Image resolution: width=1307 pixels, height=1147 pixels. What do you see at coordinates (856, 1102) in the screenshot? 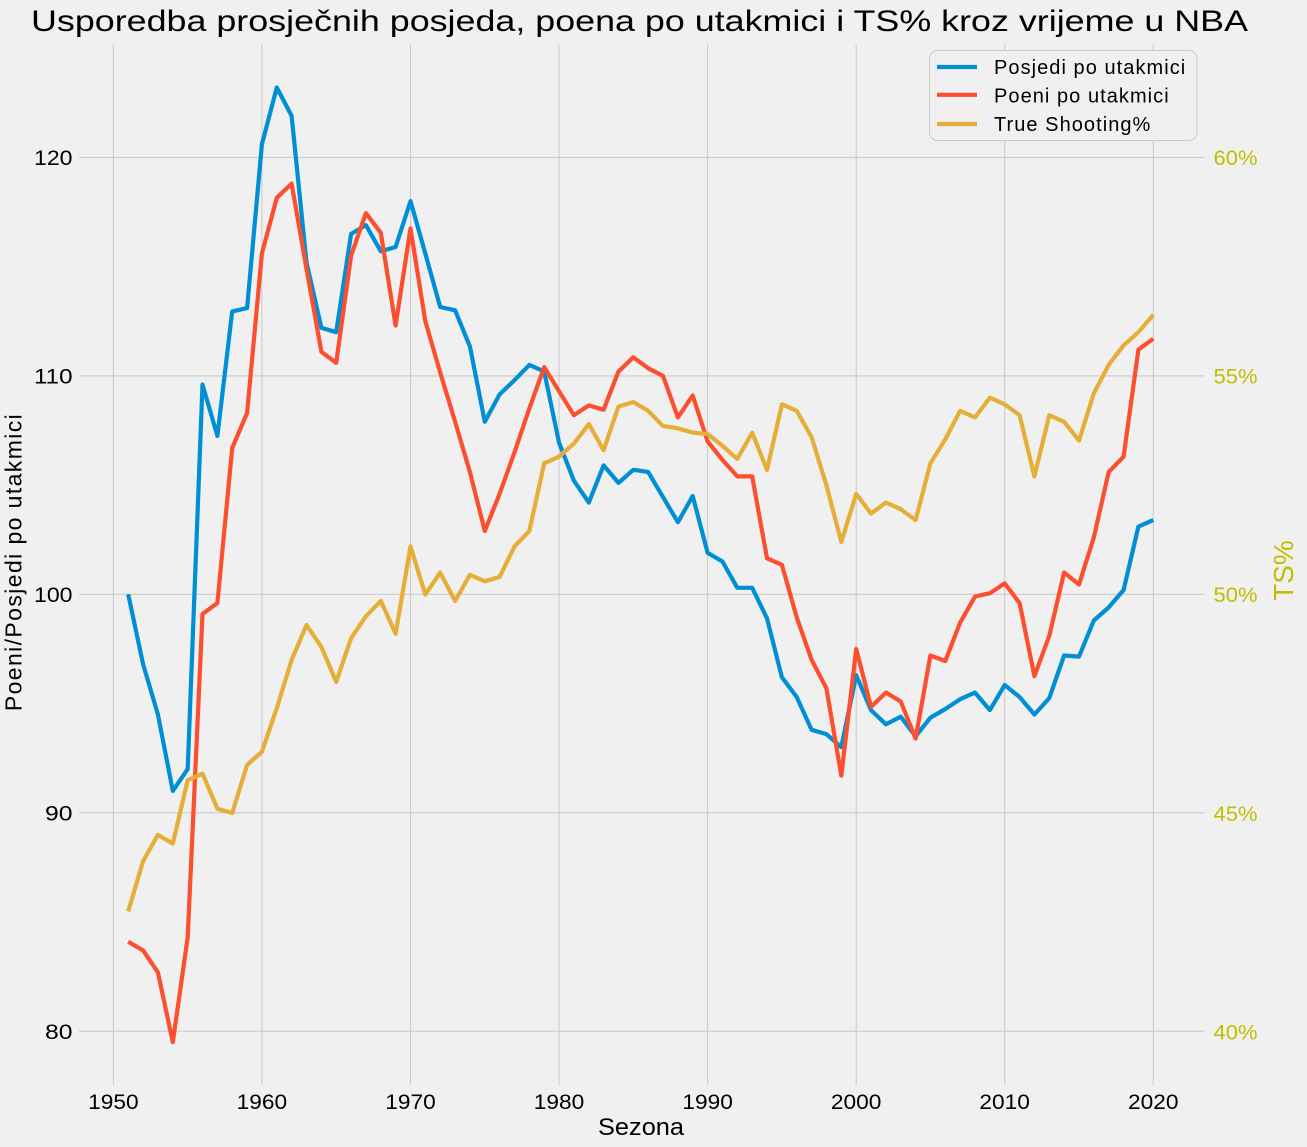
I see `svg-text: 2000` at bounding box center [856, 1102].